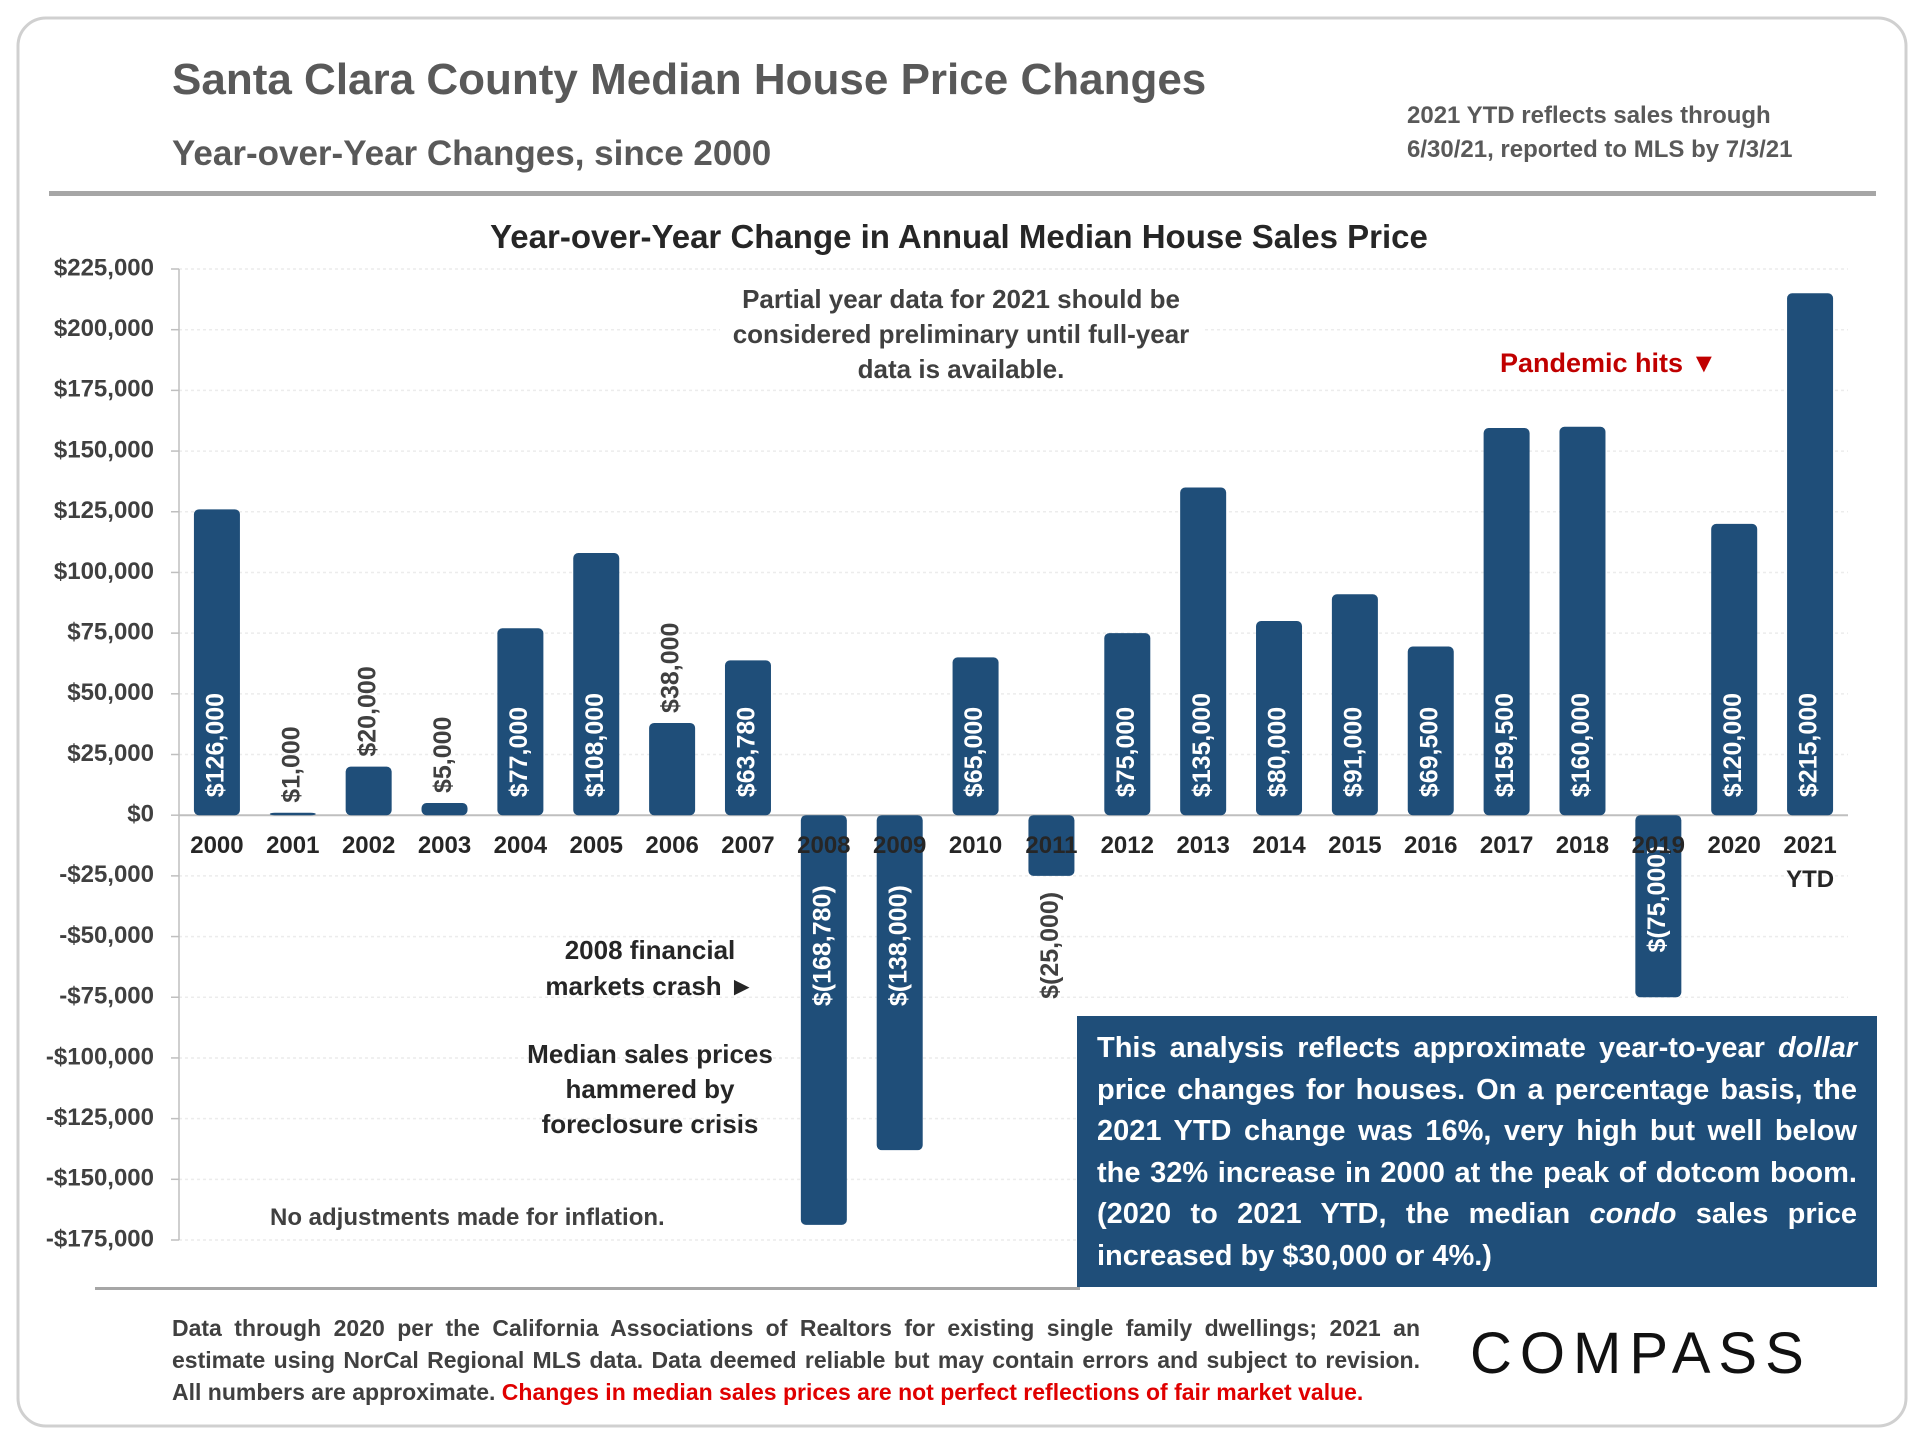  I want to click on text-segment: dollar, so click(1817, 1048).